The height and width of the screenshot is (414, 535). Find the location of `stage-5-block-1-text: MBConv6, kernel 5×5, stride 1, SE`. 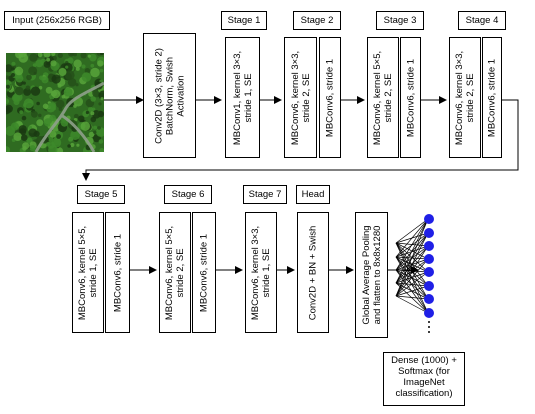

stage-5-block-1-text: MBConv6, kernel 5×5, stride 1, SE is located at coordinates (88, 272).